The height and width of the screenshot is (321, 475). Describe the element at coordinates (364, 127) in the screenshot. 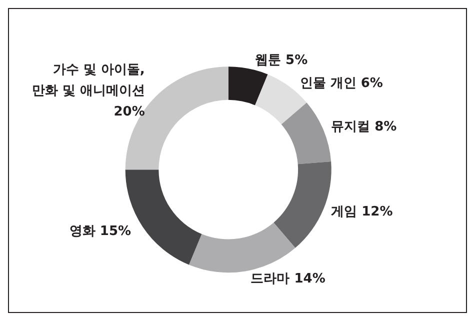

I see `slice-label: 뮤지컬 8%` at that location.